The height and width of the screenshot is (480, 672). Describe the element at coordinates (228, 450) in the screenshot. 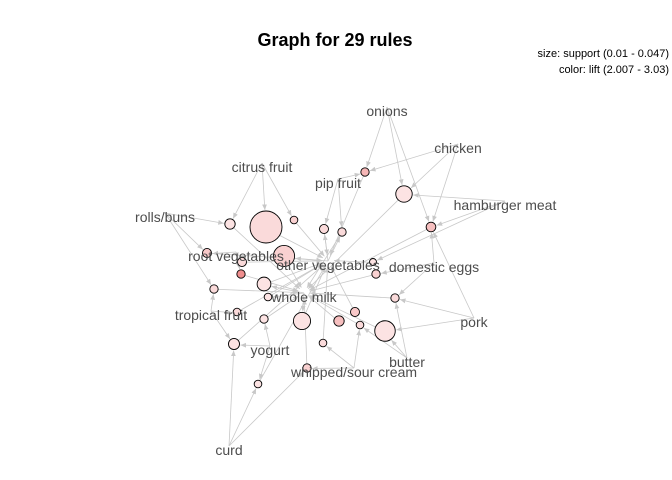

I see `item-label: curd` at that location.